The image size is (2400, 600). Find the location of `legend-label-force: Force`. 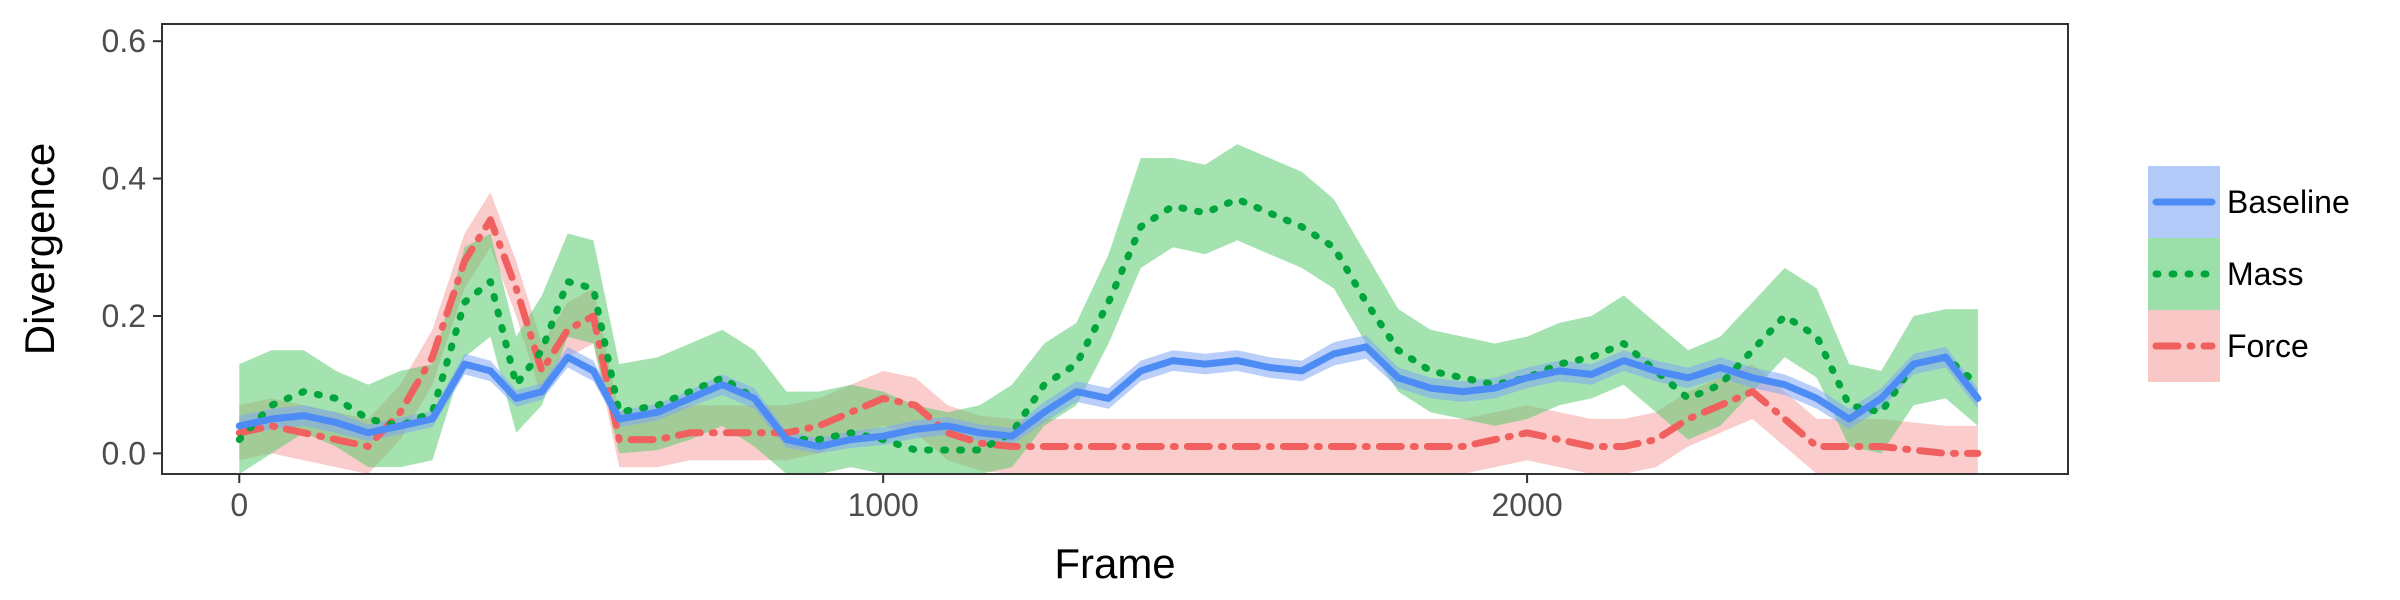

legend-label-force: Force is located at coordinates (2268, 346).